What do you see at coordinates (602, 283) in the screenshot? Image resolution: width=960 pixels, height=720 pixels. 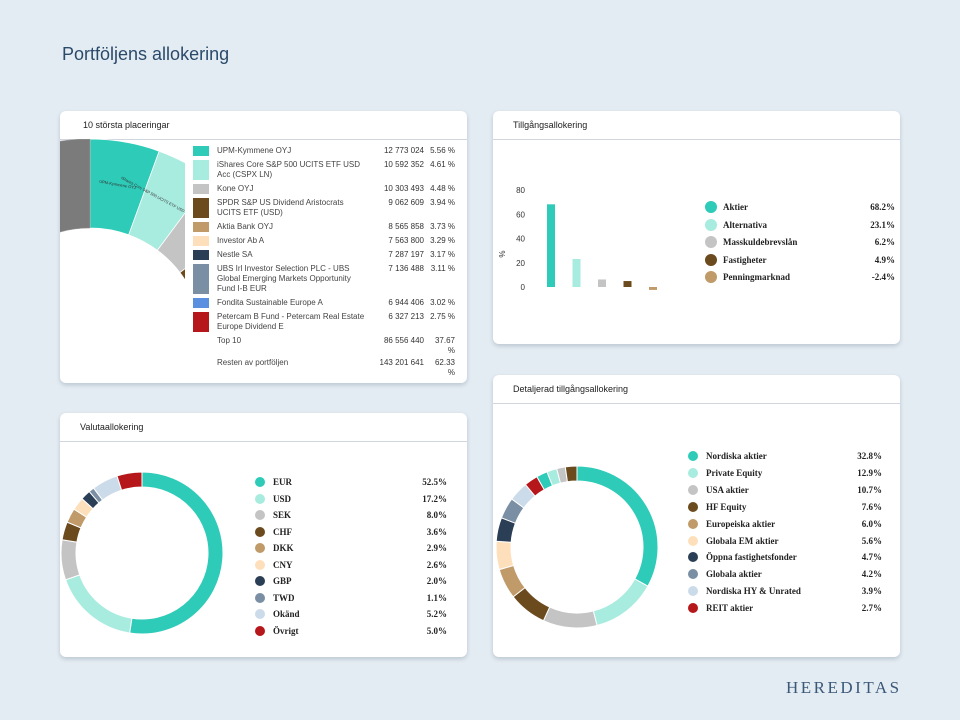 I see `bar-masskuldebrevsl-n` at bounding box center [602, 283].